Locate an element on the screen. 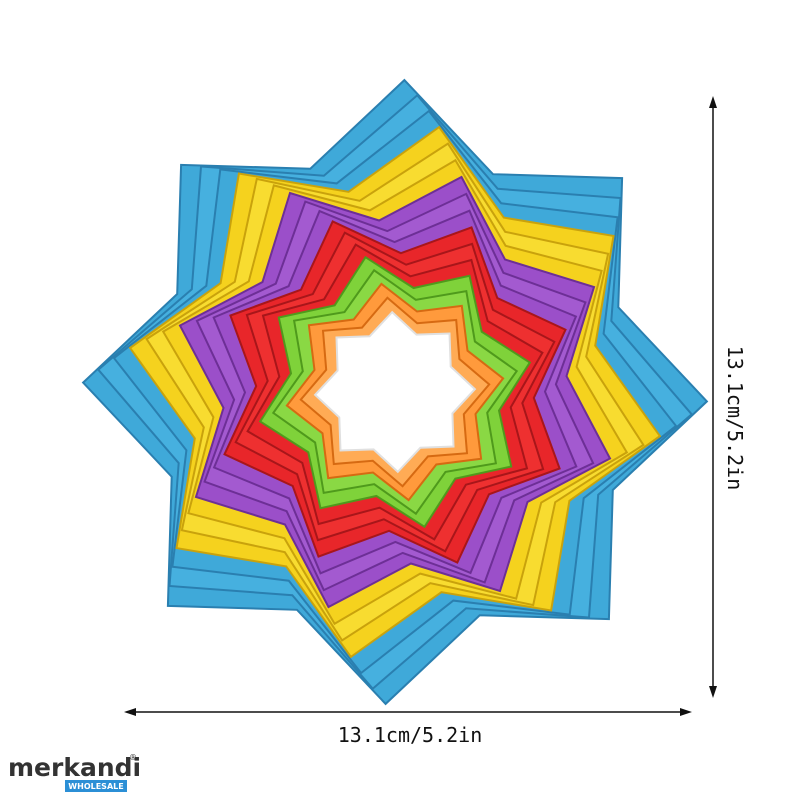 The image size is (800, 800). width-arrow is located at coordinates (408, 712).